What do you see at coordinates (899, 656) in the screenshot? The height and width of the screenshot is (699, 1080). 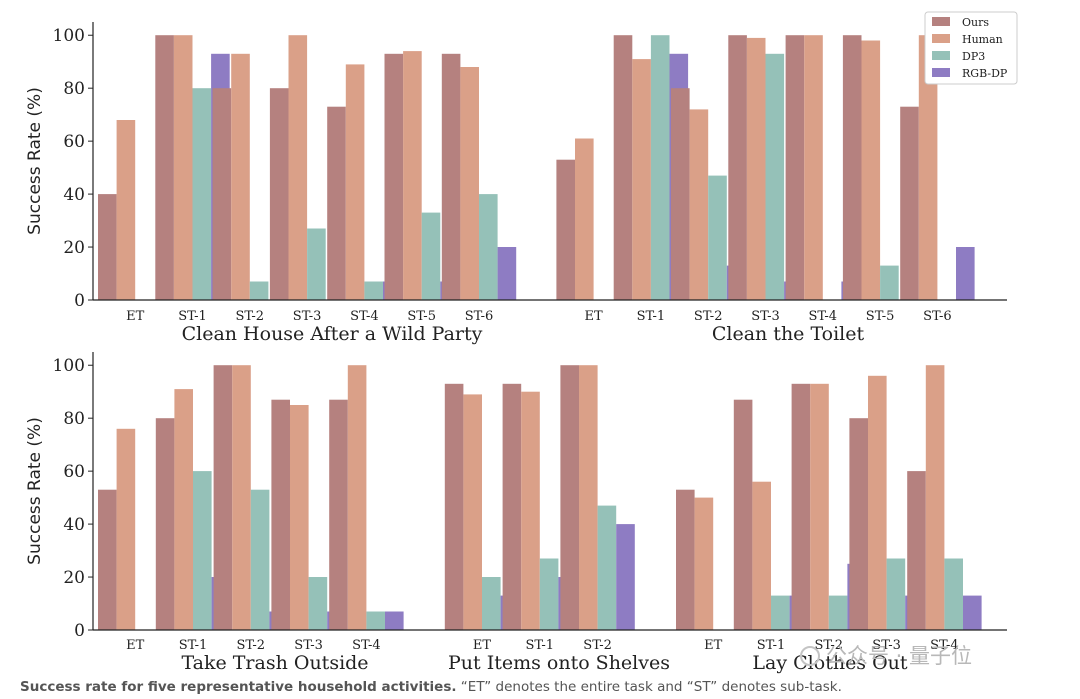 I see `watermark-text: 公众号 · 量子位` at bounding box center [899, 656].